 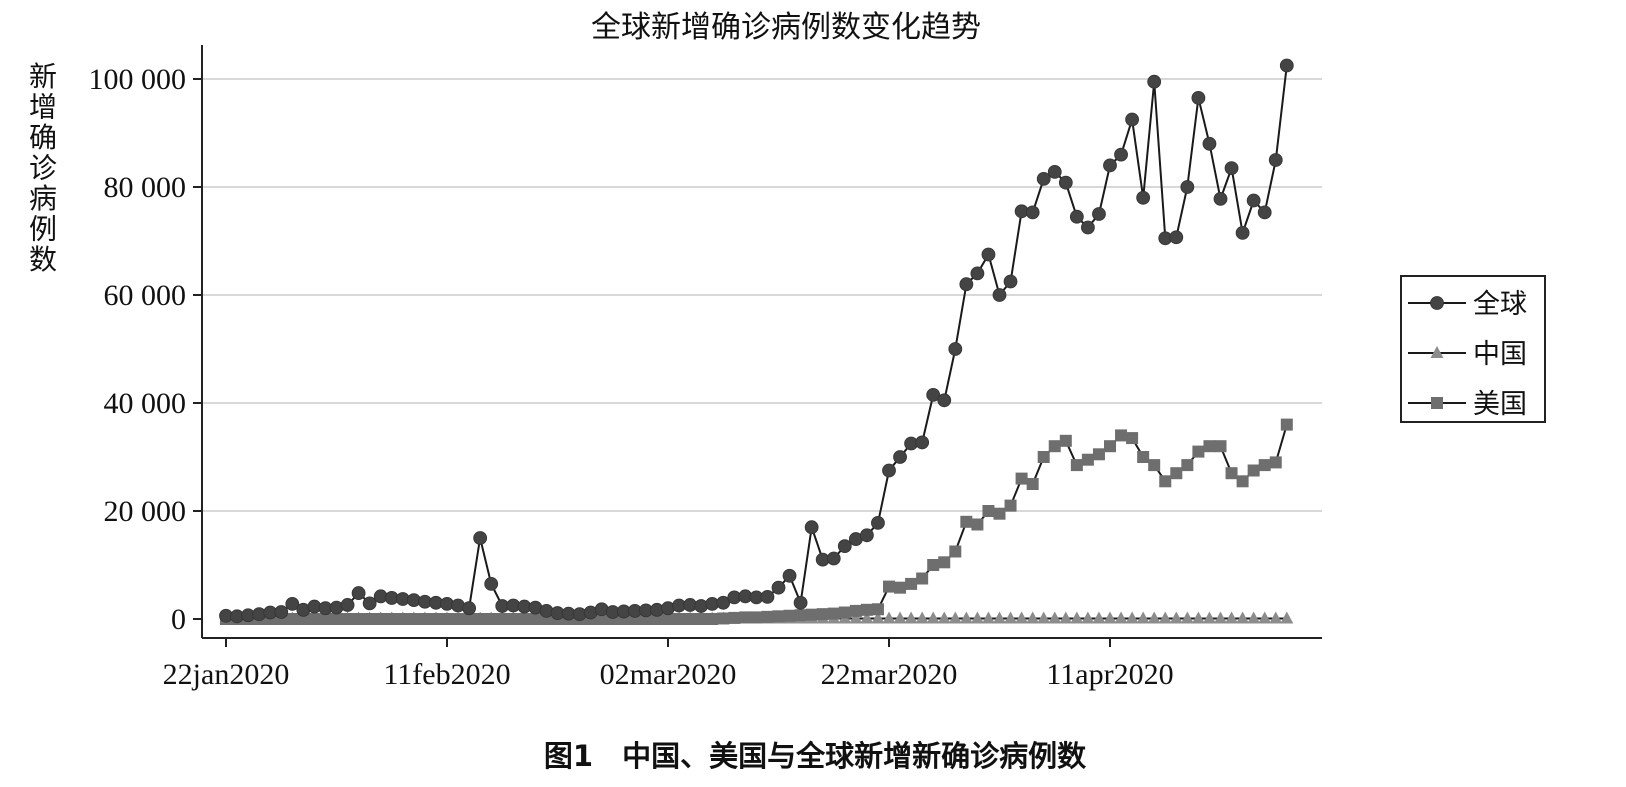 What do you see at coordinates (1500, 304) in the screenshot?
I see `legend-label: 全球` at bounding box center [1500, 304].